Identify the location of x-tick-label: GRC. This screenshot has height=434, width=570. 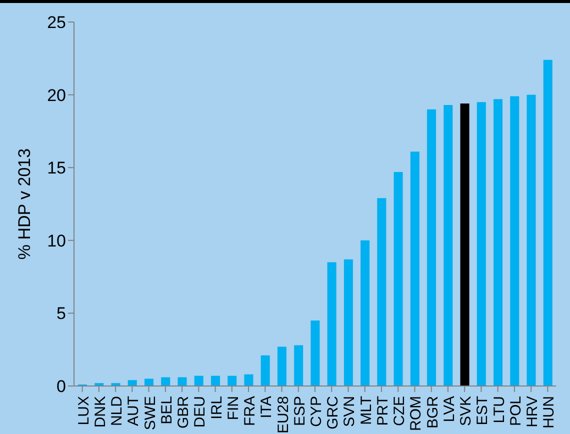
(333, 413).